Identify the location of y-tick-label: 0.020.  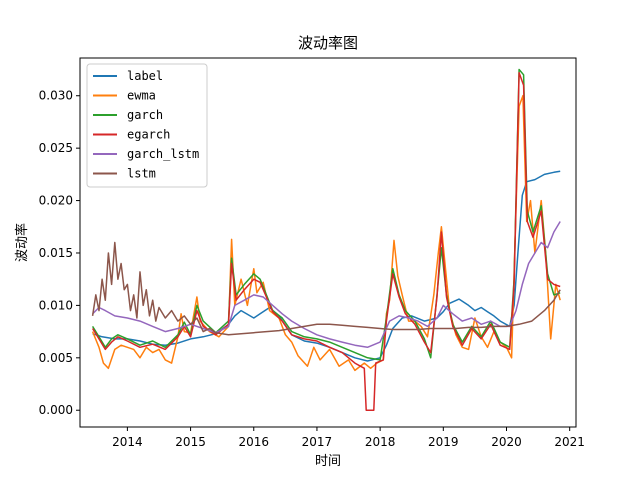
(56, 201).